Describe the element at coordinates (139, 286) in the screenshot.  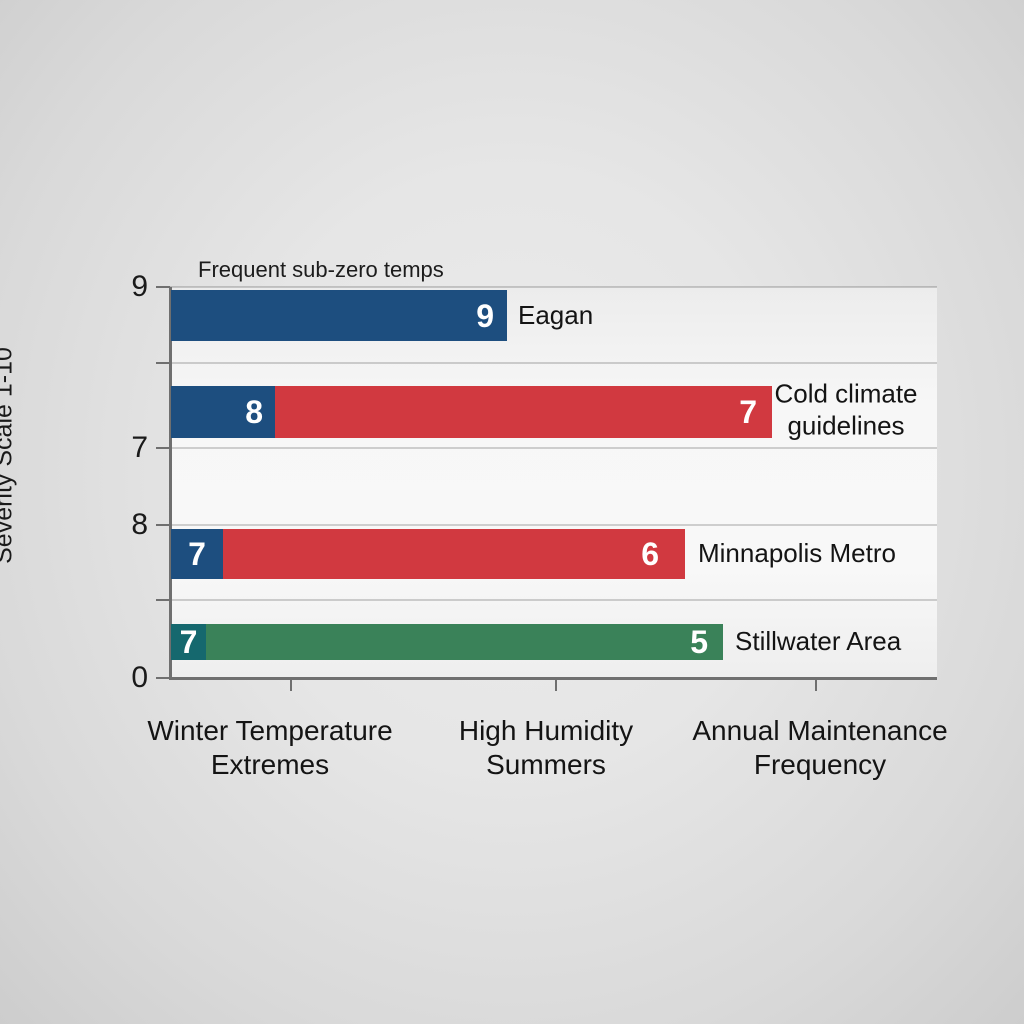
I see `y-tick-label: 9` at that location.